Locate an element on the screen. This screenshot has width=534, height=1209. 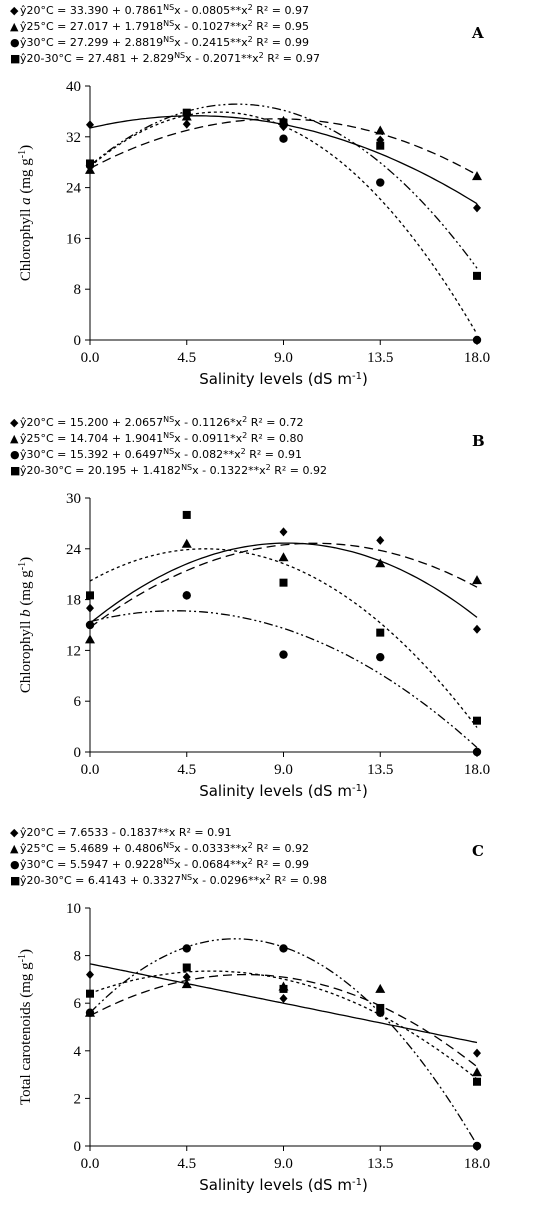
x-label-end: ) is located at coordinates (365, 379).